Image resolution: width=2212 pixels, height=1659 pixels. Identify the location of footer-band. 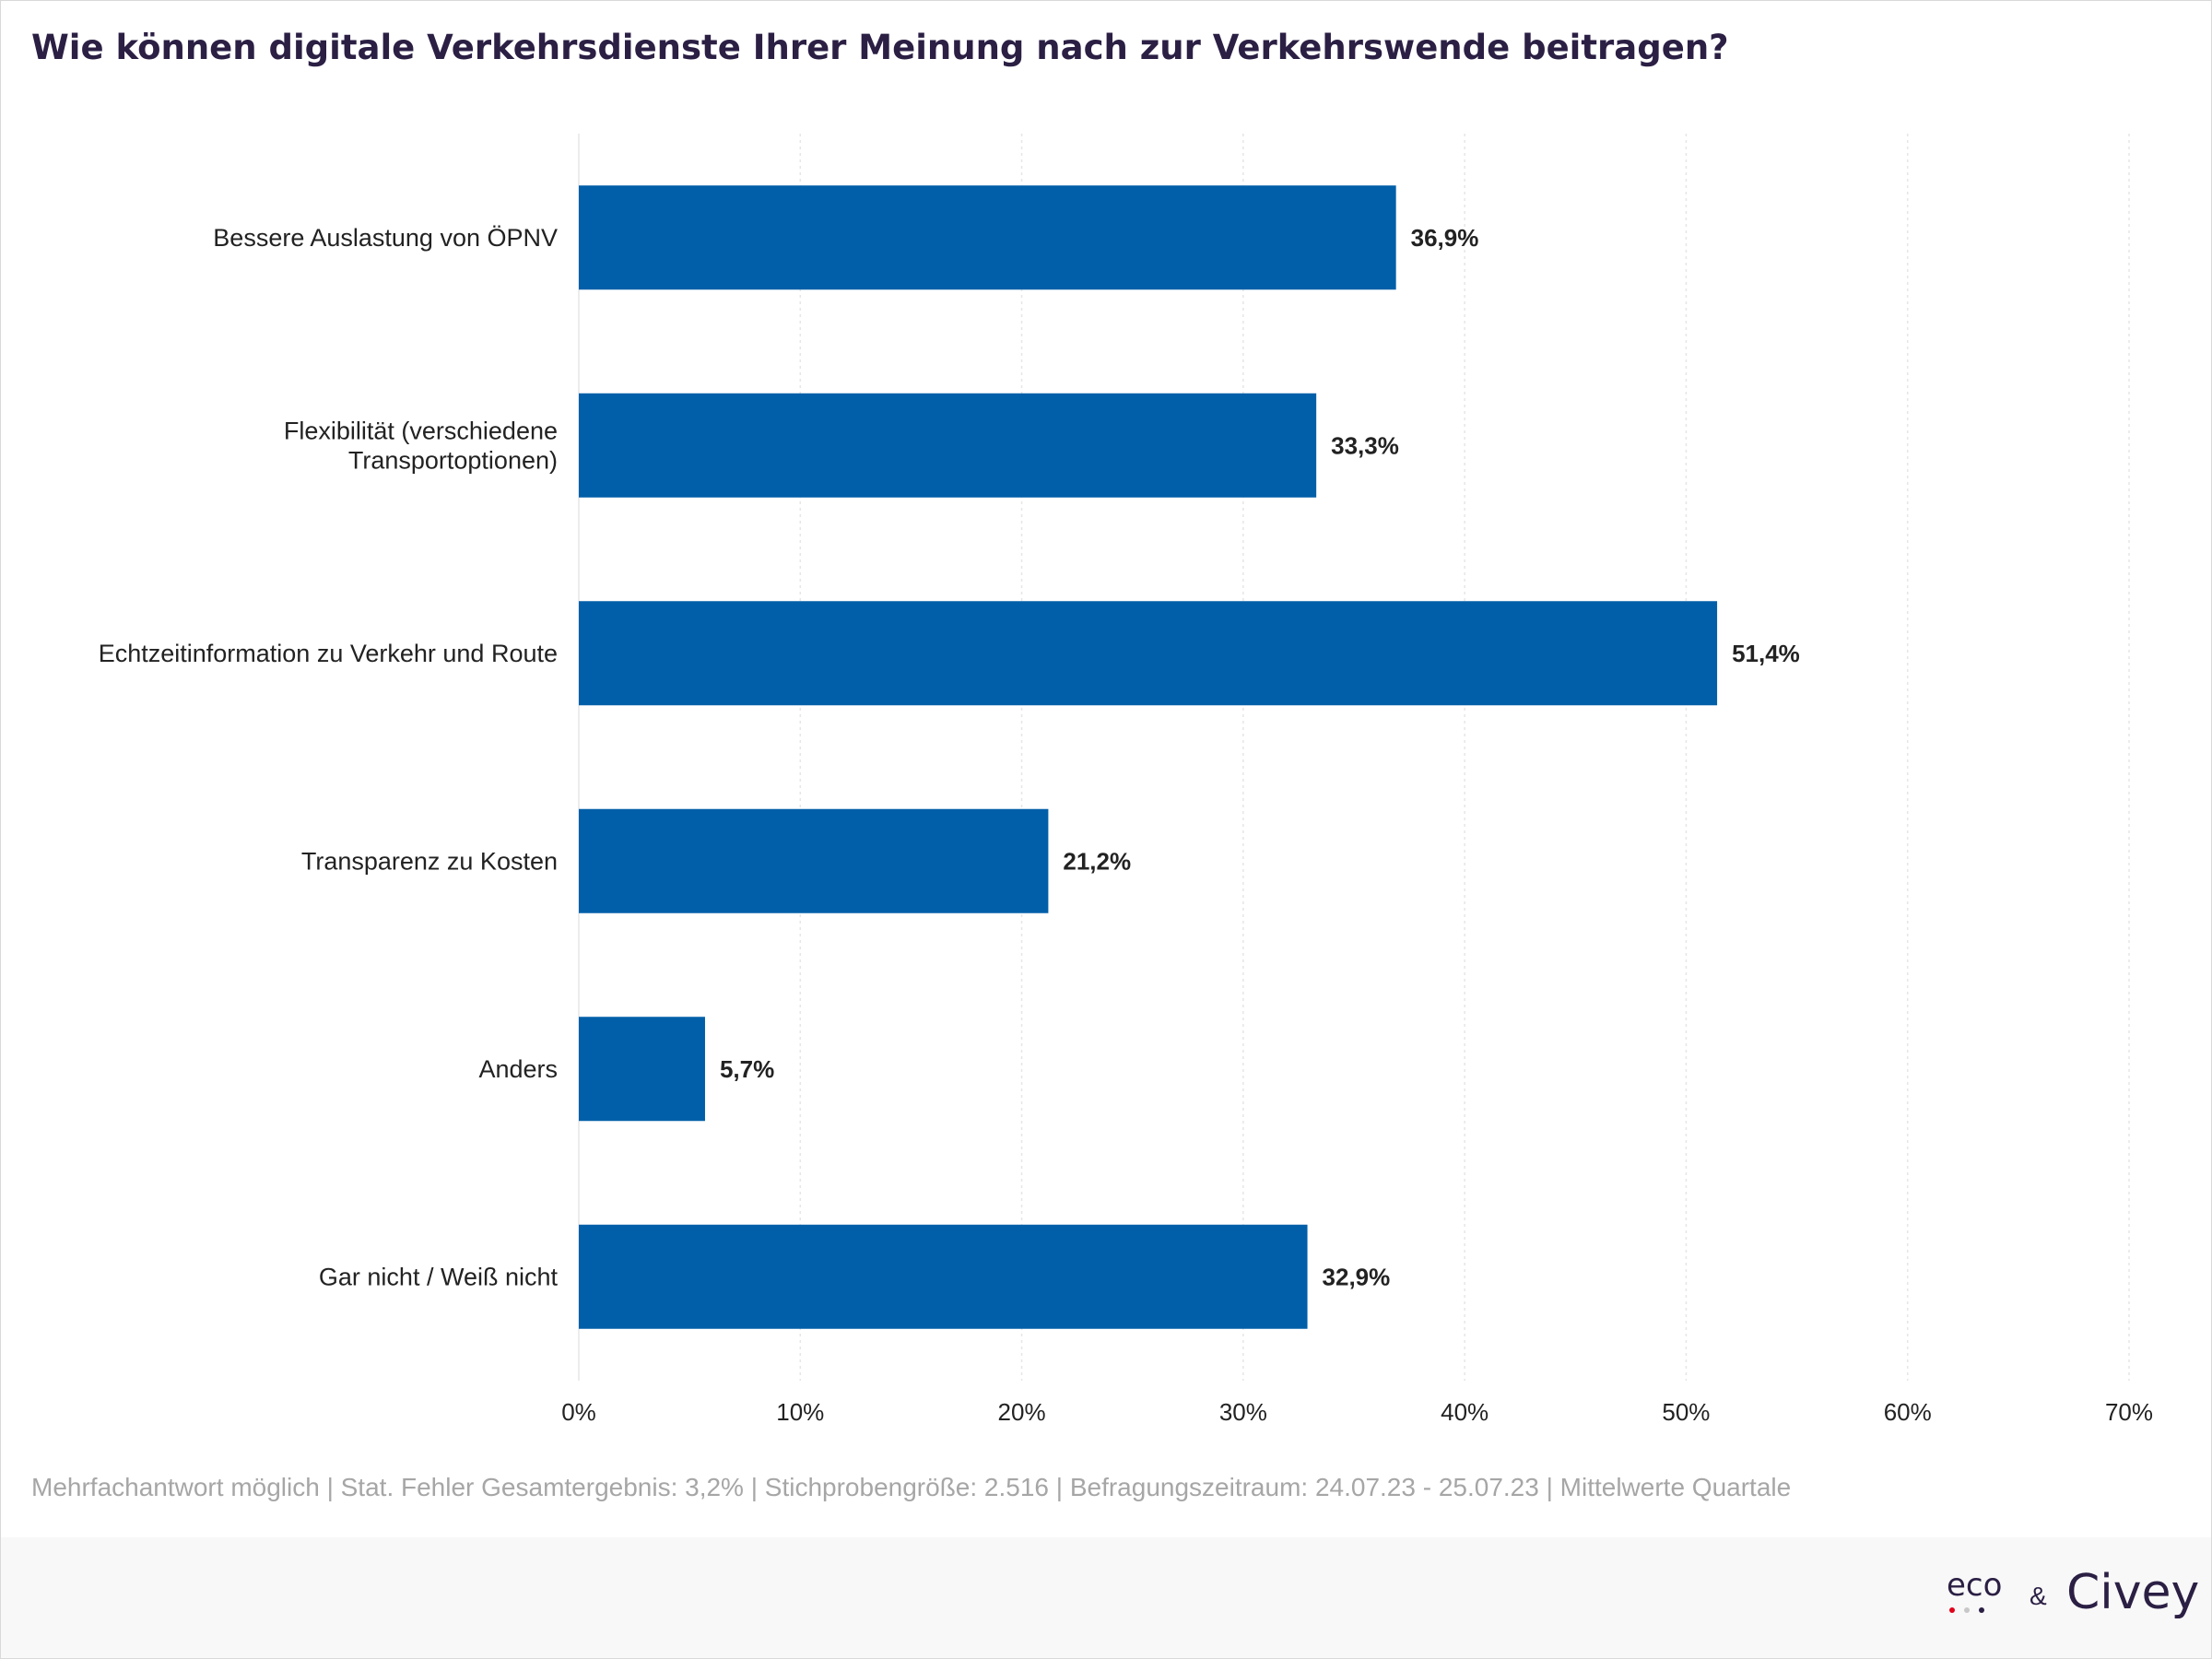
(1106, 1597).